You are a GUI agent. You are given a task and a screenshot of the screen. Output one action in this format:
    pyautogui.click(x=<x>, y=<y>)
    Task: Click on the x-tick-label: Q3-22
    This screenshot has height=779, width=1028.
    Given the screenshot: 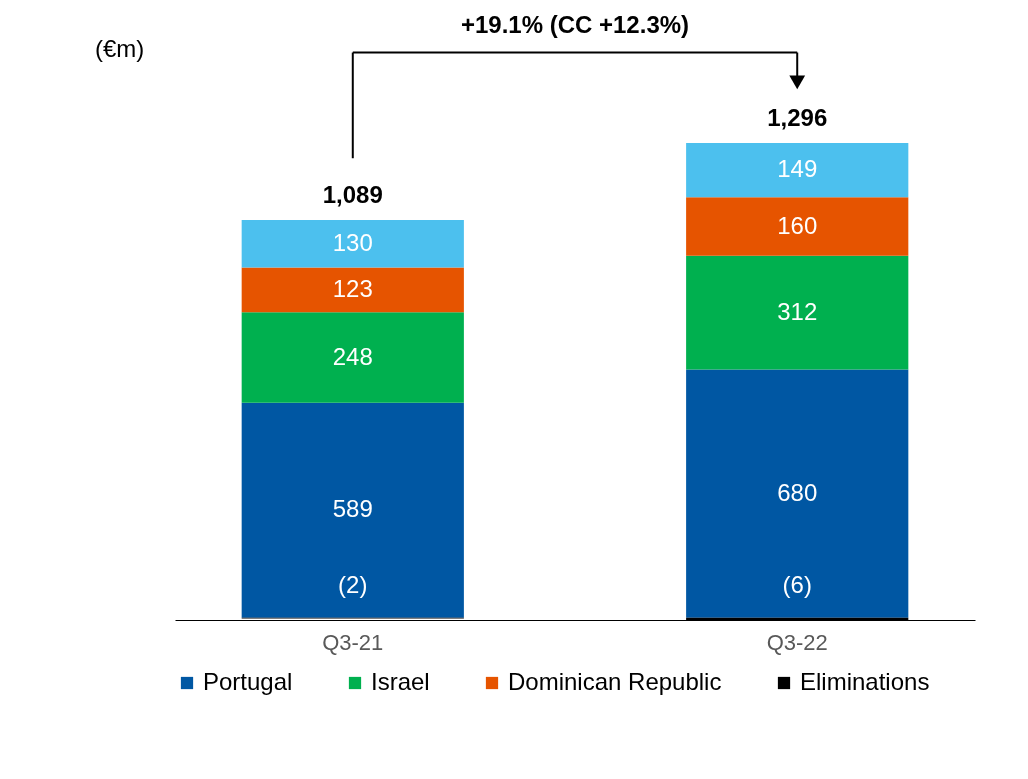 What is the action you would take?
    pyautogui.click(x=797, y=642)
    